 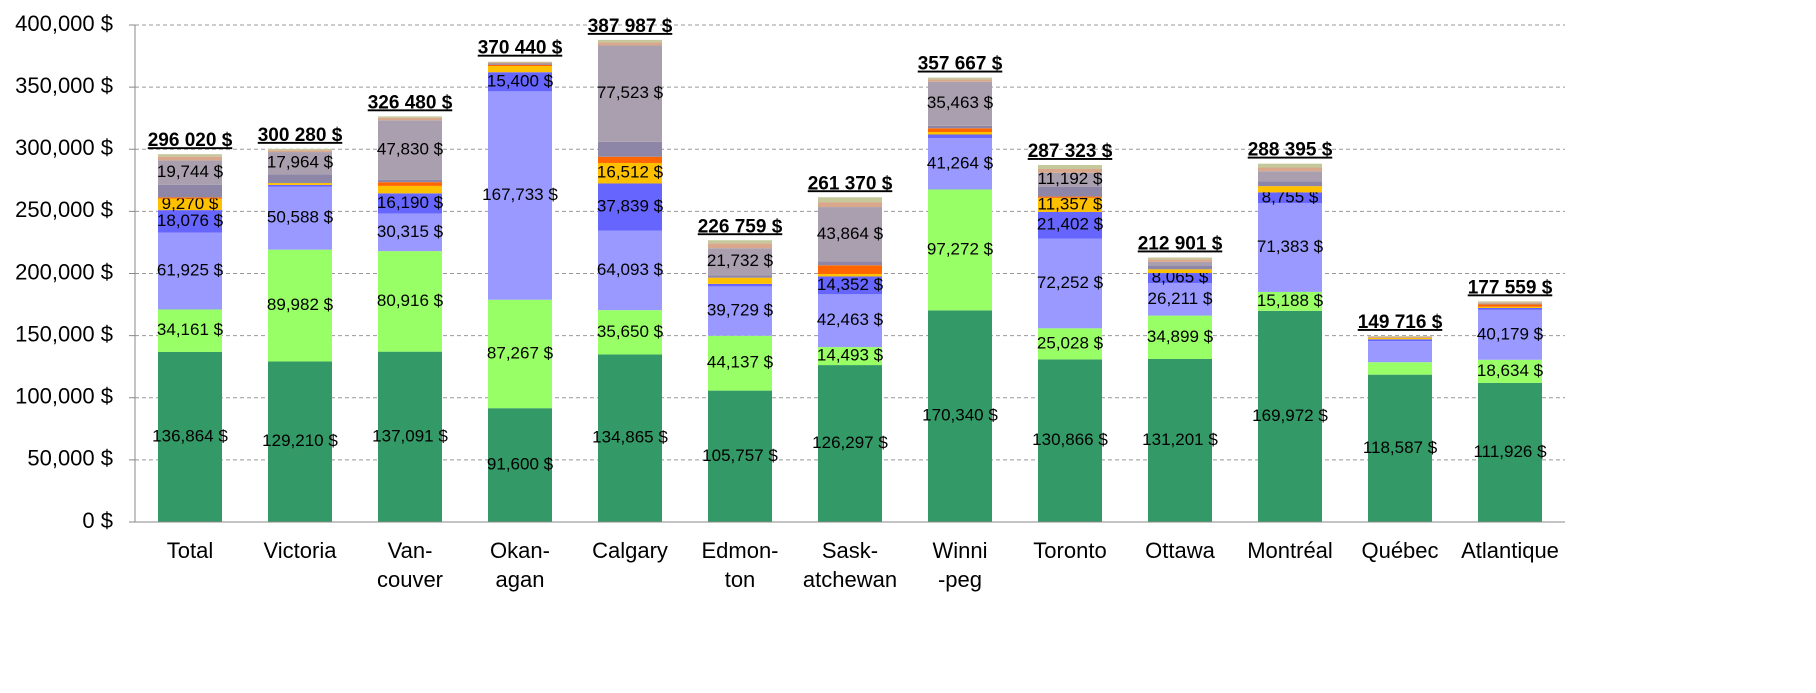 What do you see at coordinates (1180, 439) in the screenshot?
I see `value-label: 131,201 $` at bounding box center [1180, 439].